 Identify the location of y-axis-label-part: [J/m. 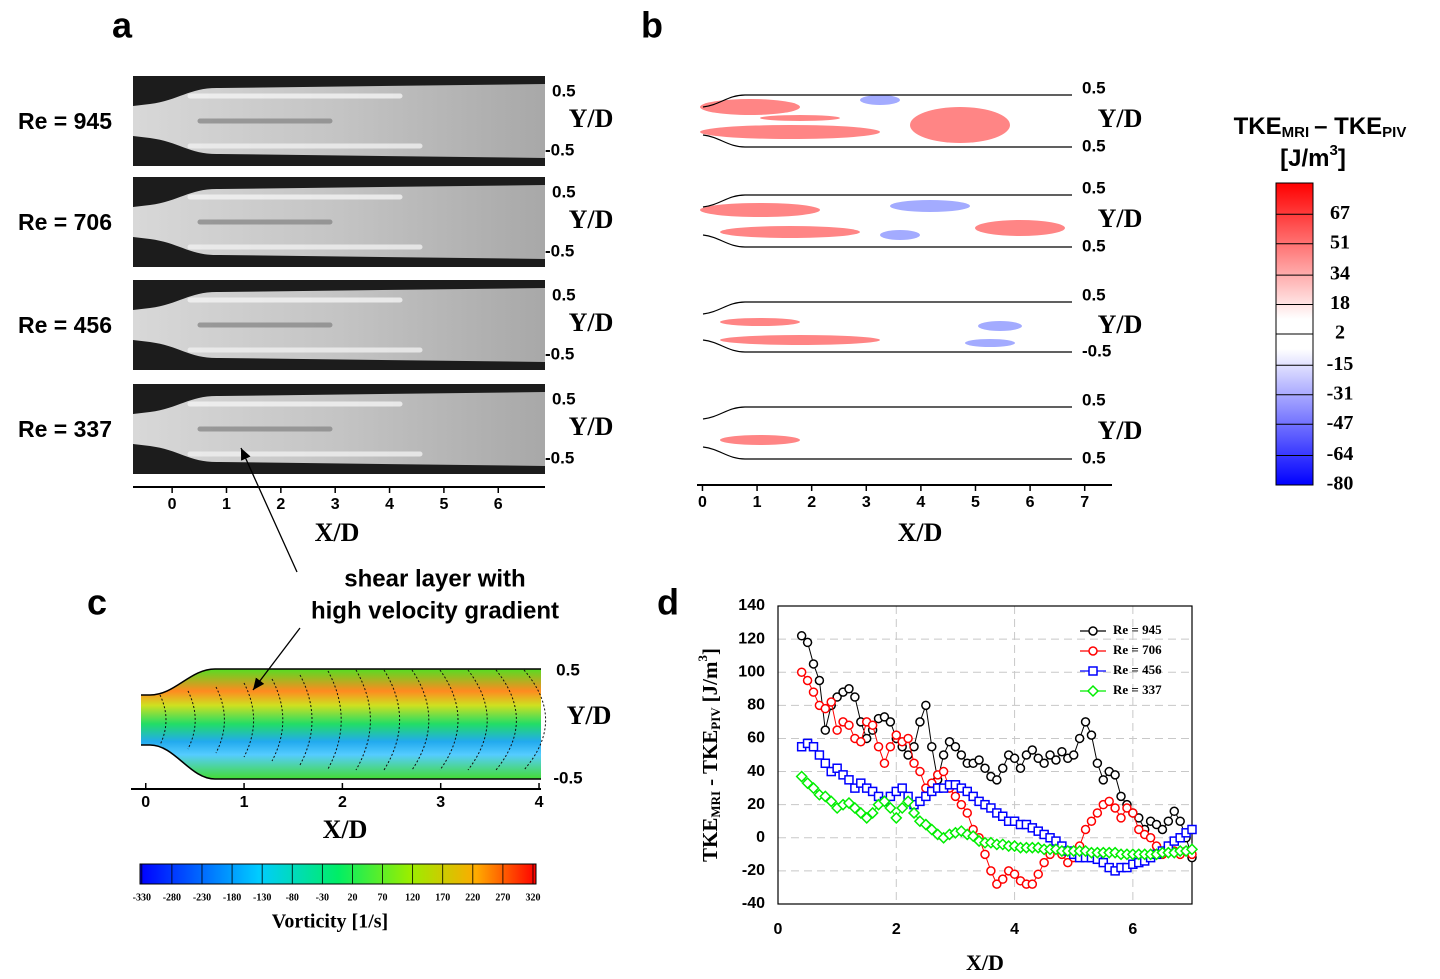
(710, 681).